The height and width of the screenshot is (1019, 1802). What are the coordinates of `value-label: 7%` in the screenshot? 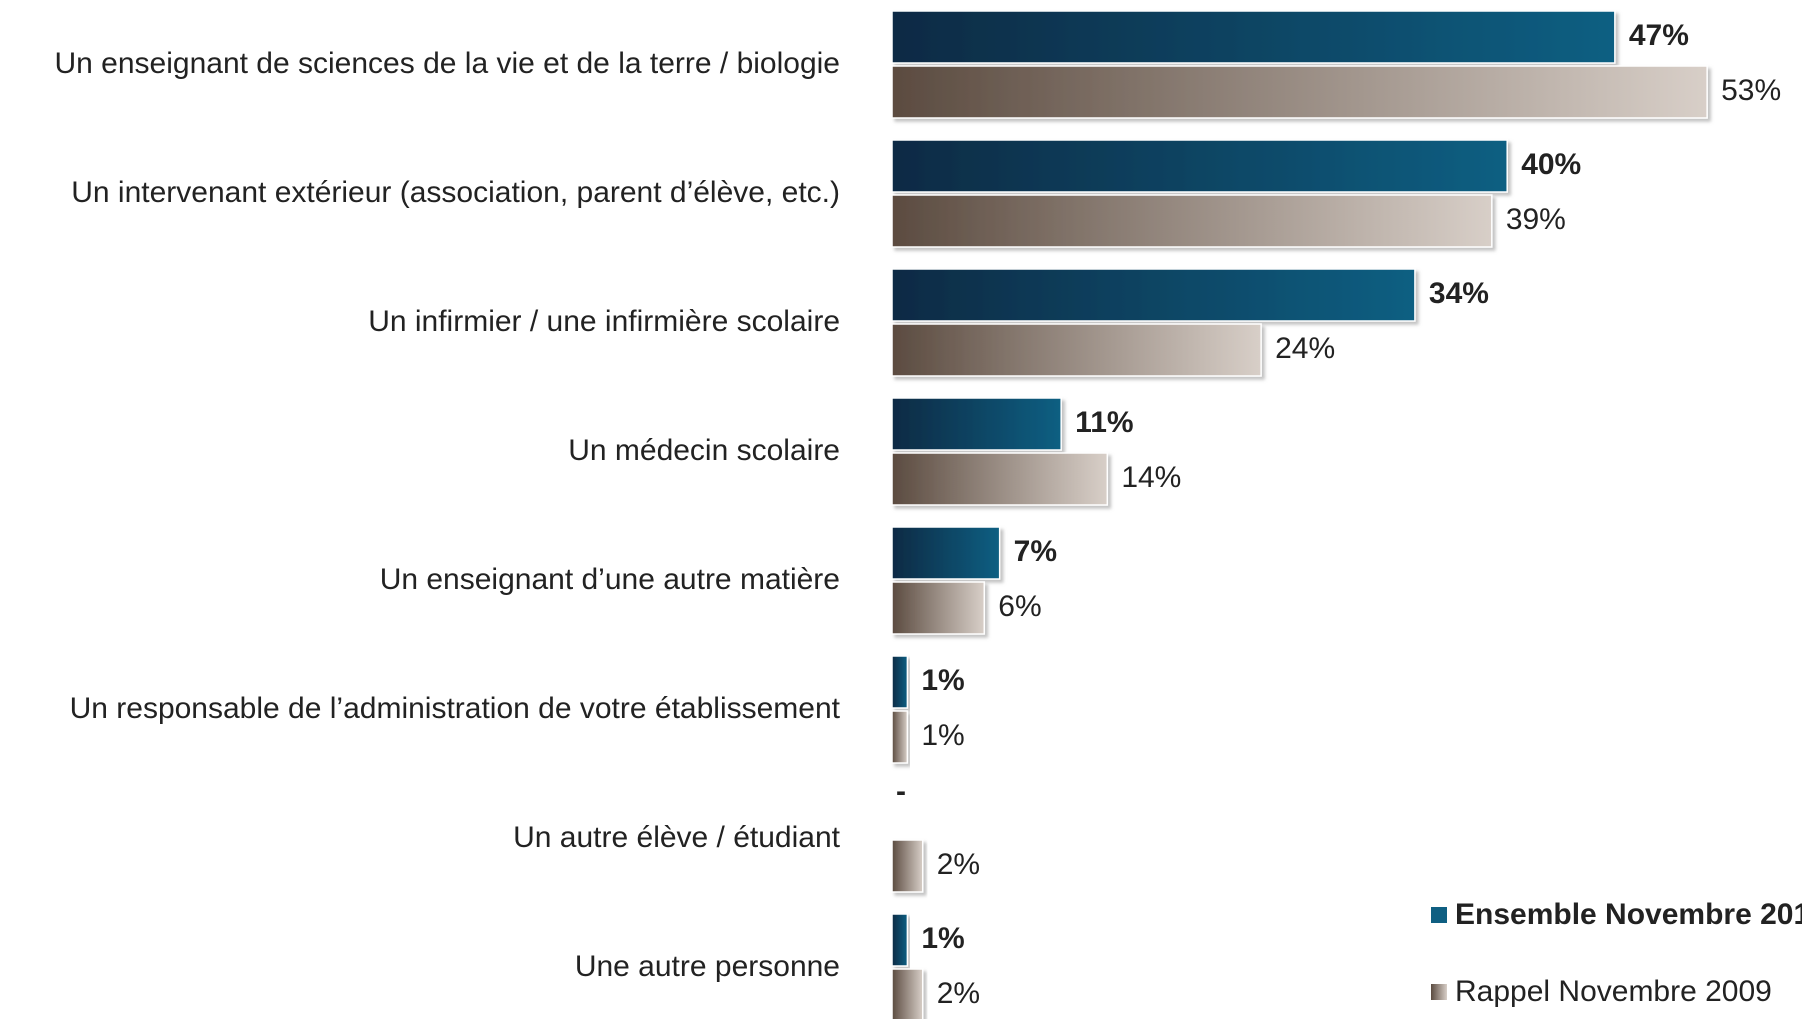 It's located at (1035, 551).